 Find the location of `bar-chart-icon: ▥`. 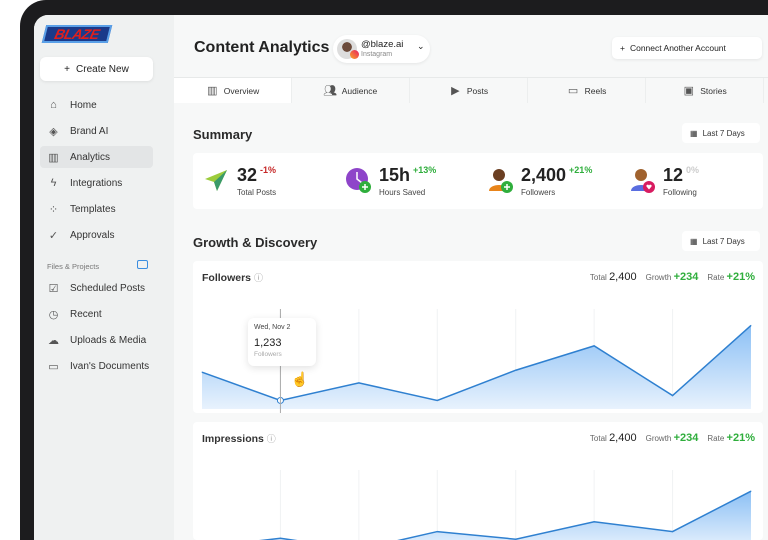

bar-chart-icon: ▥ is located at coordinates (212, 91).